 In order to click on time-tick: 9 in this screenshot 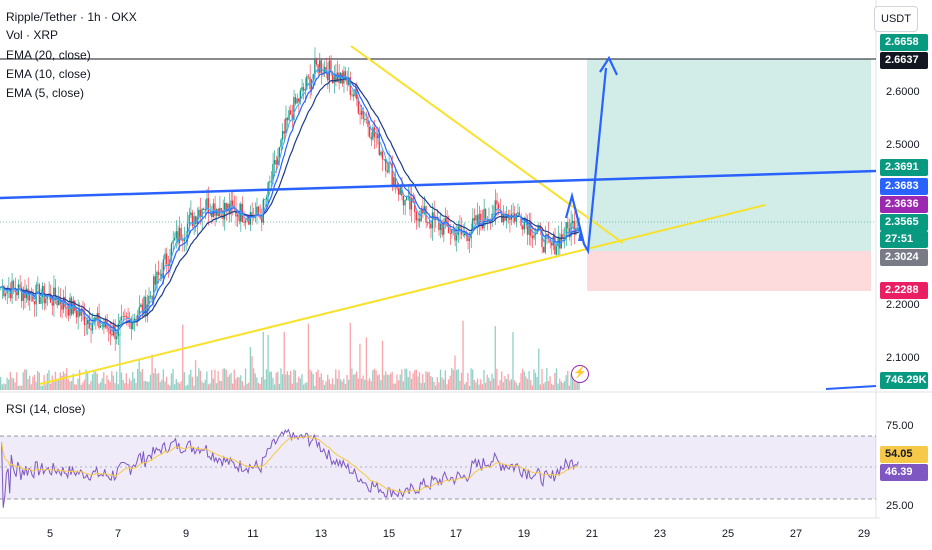, I will do `click(186, 534)`.